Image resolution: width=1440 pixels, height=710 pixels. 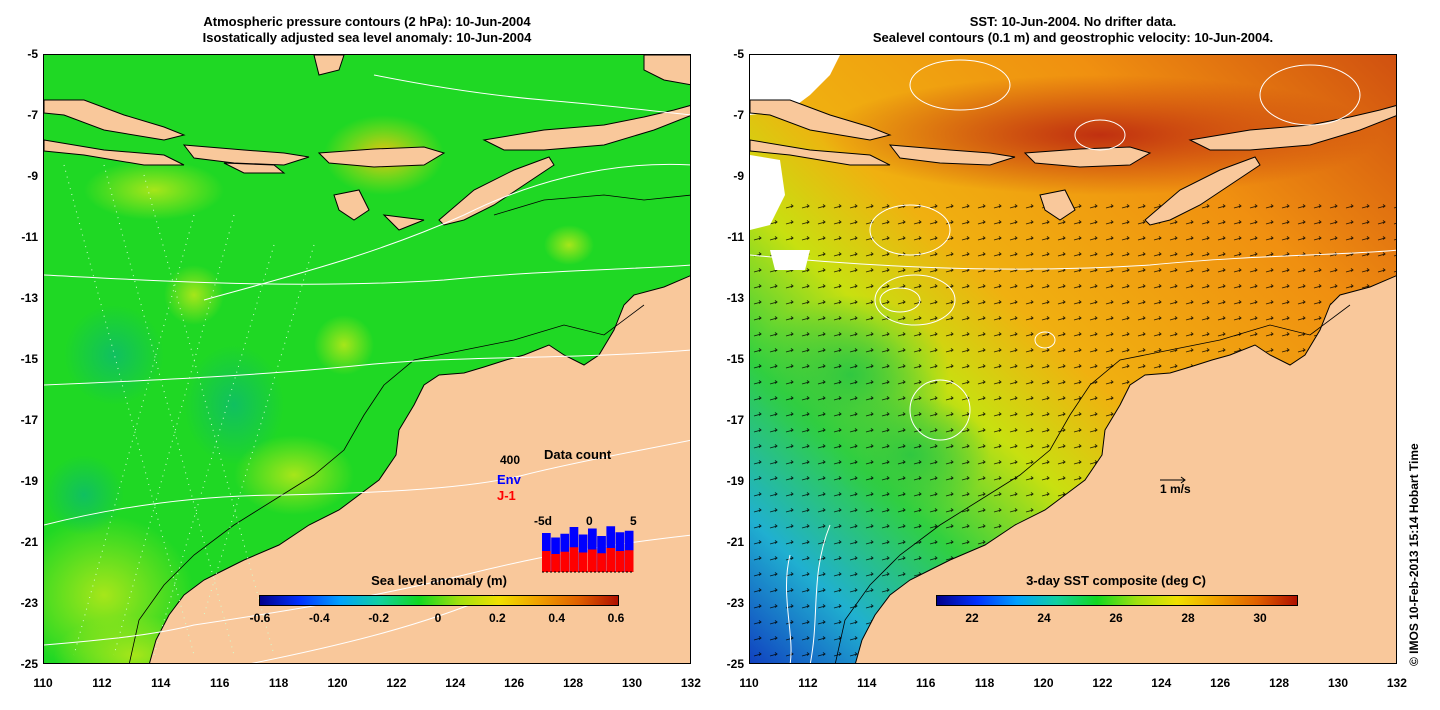 What do you see at coordinates (509, 479) in the screenshot?
I see `inset-series-env: Env` at bounding box center [509, 479].